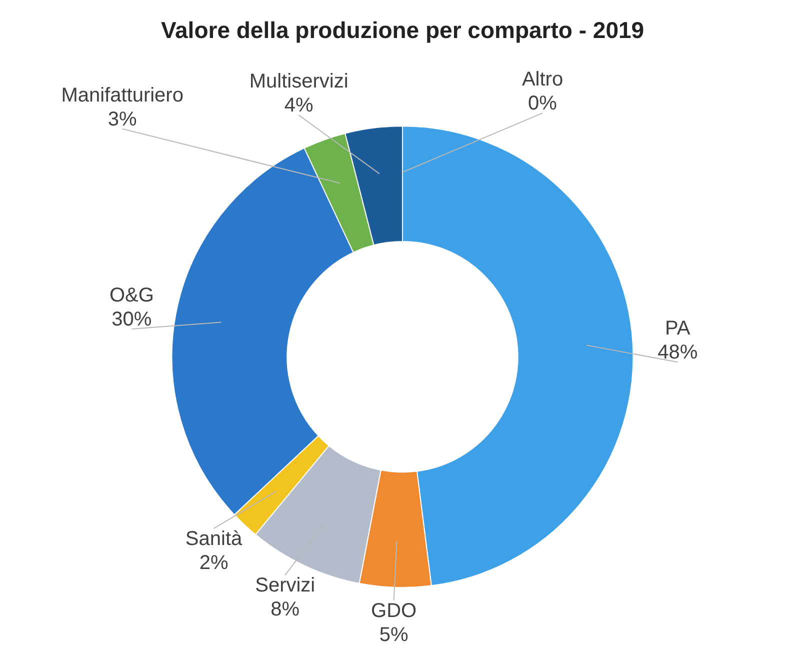 This screenshot has height=666, width=805. I want to click on slice-label: Servizi, so click(285, 585).